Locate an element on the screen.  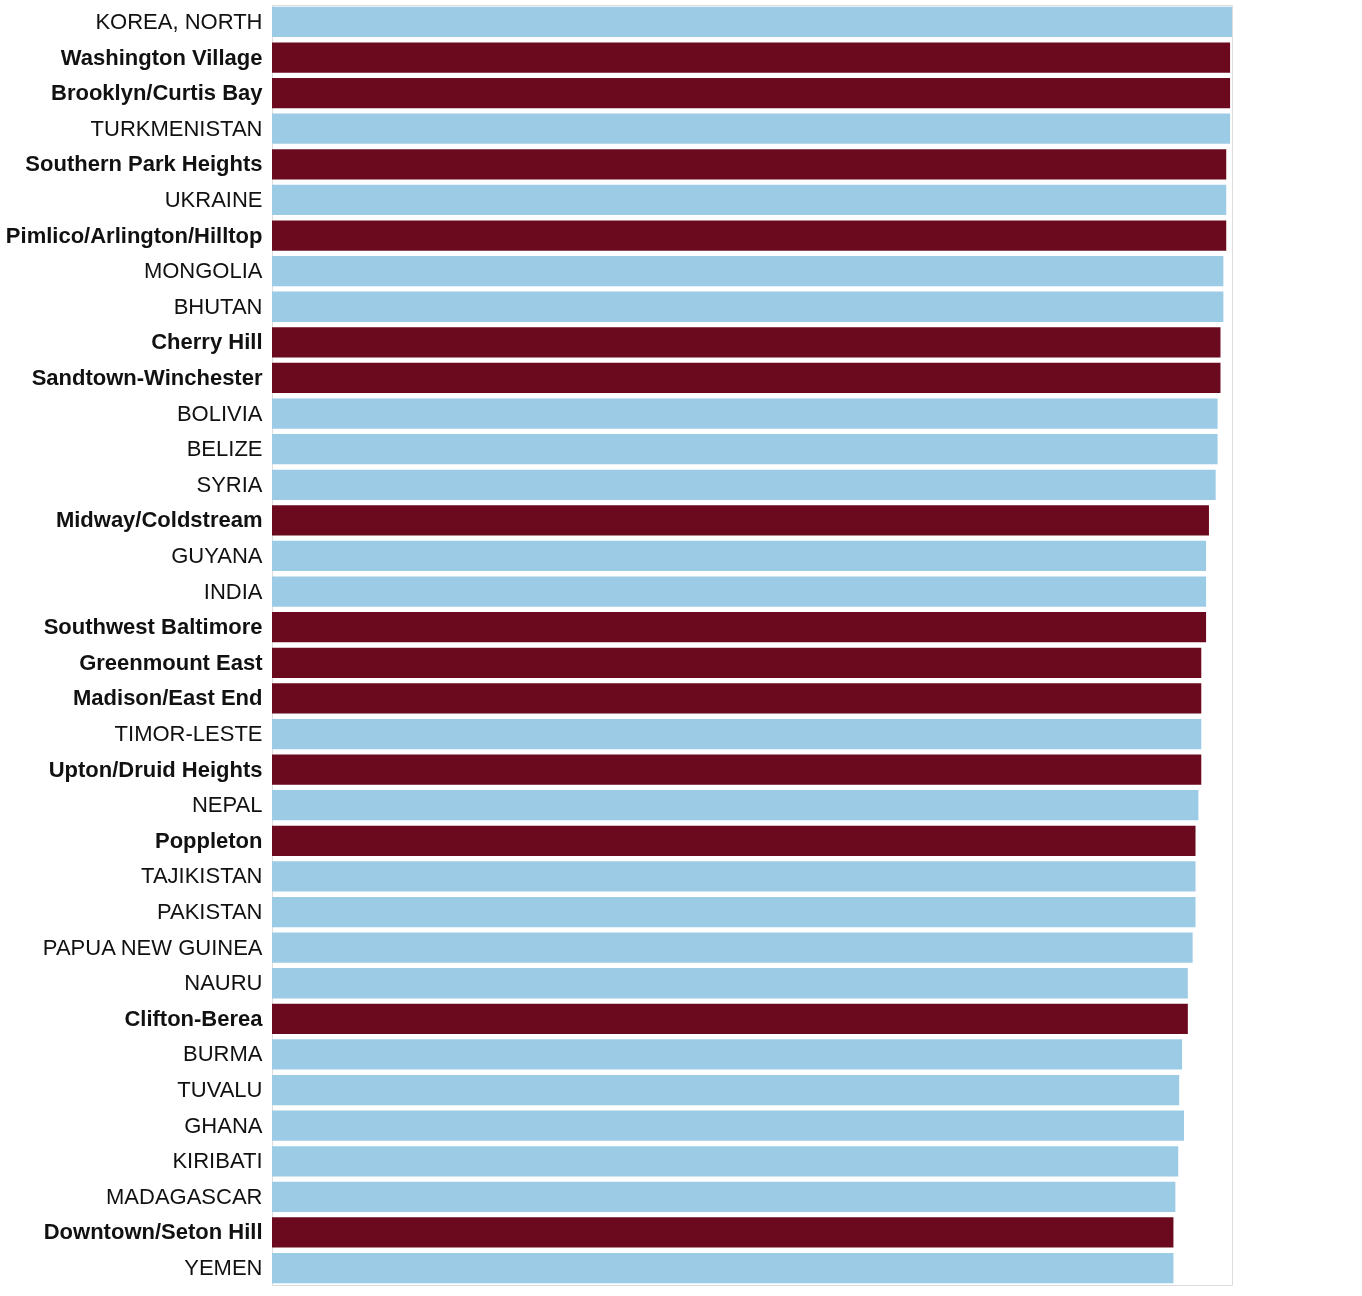
y-tick-label: Cherry Hill is located at coordinates (207, 342).